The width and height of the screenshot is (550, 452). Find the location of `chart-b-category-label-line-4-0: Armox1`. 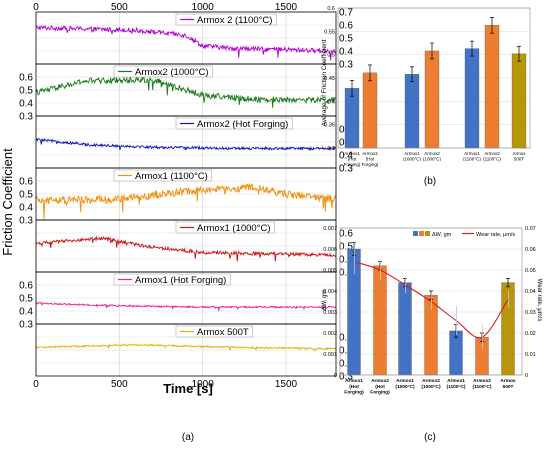

chart-b-category-label-line-4-0: Armox1 is located at coordinates (472, 153).